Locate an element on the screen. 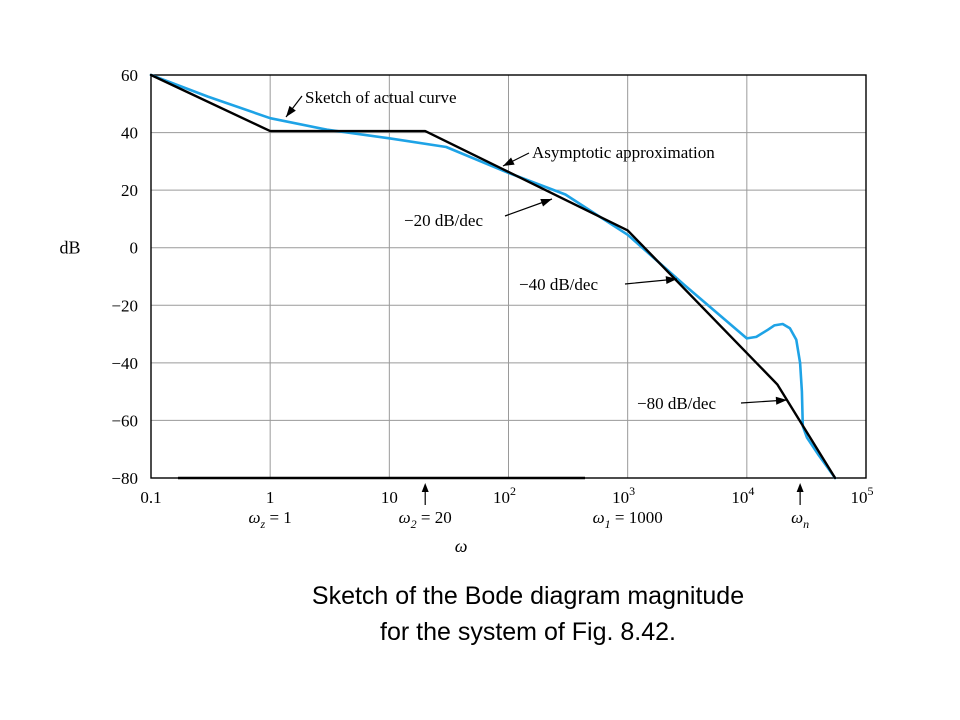 Image resolution: width=960 pixels, height=720 pixels. x-tick-label: 10⁴ is located at coordinates (742, 495).